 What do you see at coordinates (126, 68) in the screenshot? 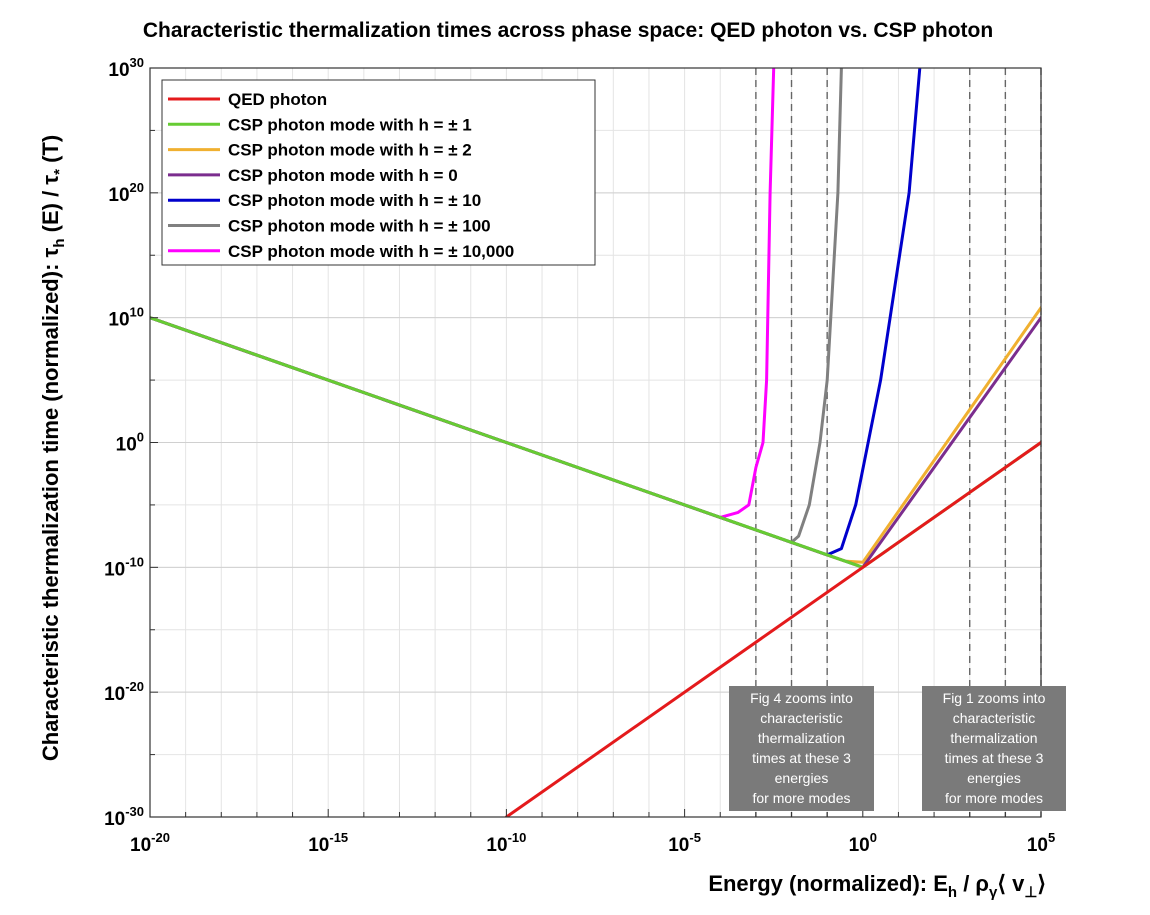
I see `y-tick-label: 1030` at bounding box center [126, 68].